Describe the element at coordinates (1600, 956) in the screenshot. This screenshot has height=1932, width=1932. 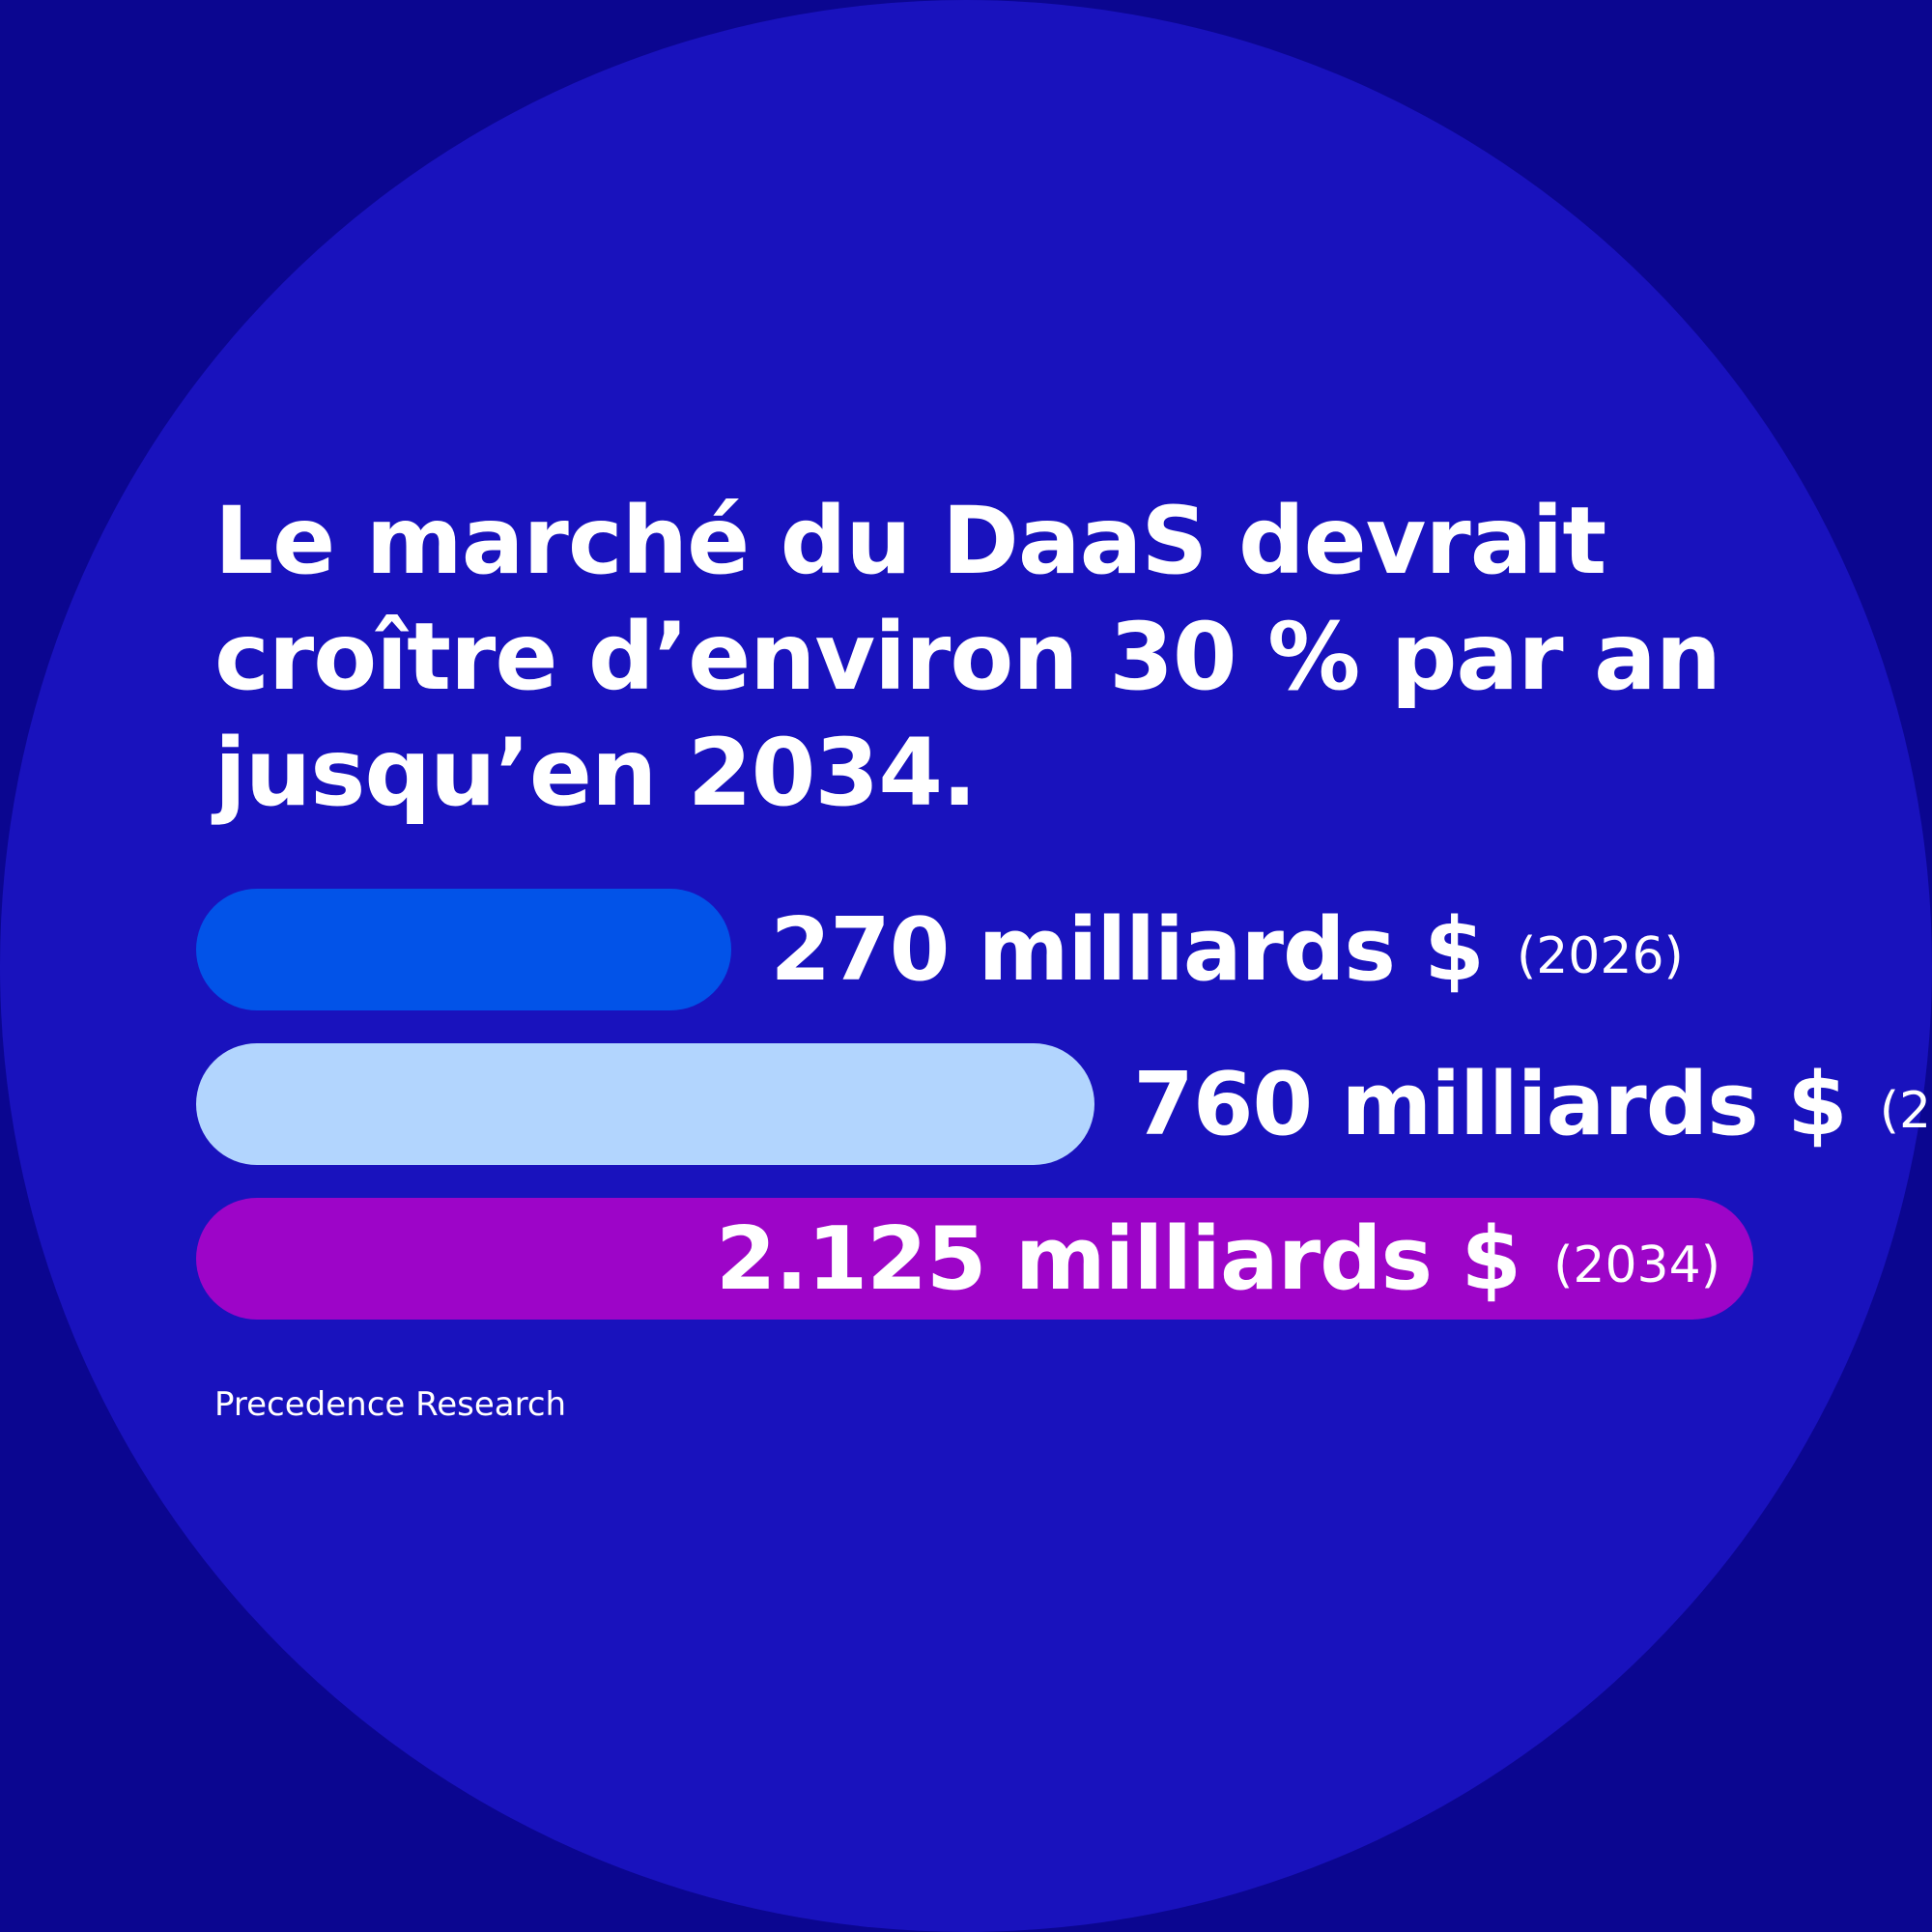
I see `bar-year-2026: (2026)` at that location.